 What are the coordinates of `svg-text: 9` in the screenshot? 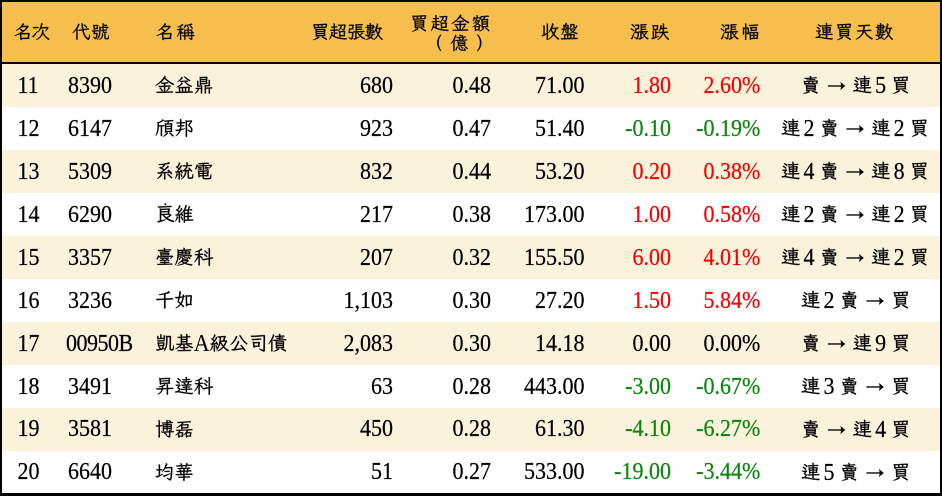 It's located at (880, 342).